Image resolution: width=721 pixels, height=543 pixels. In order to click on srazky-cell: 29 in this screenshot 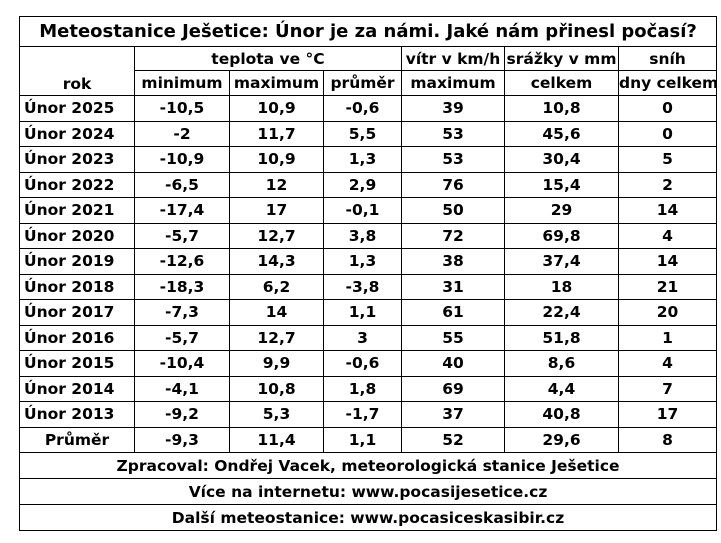, I will do `click(562, 211)`.